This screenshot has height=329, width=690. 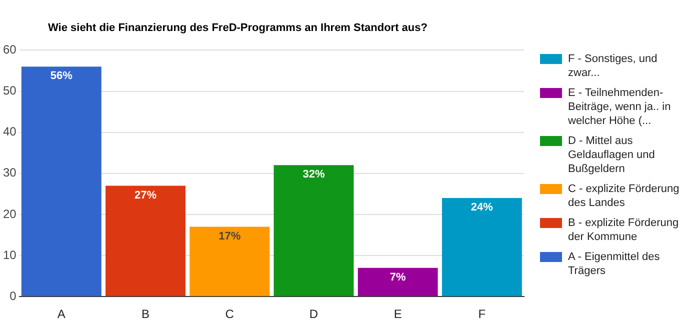 I want to click on data-label: 56%, so click(x=61, y=76).